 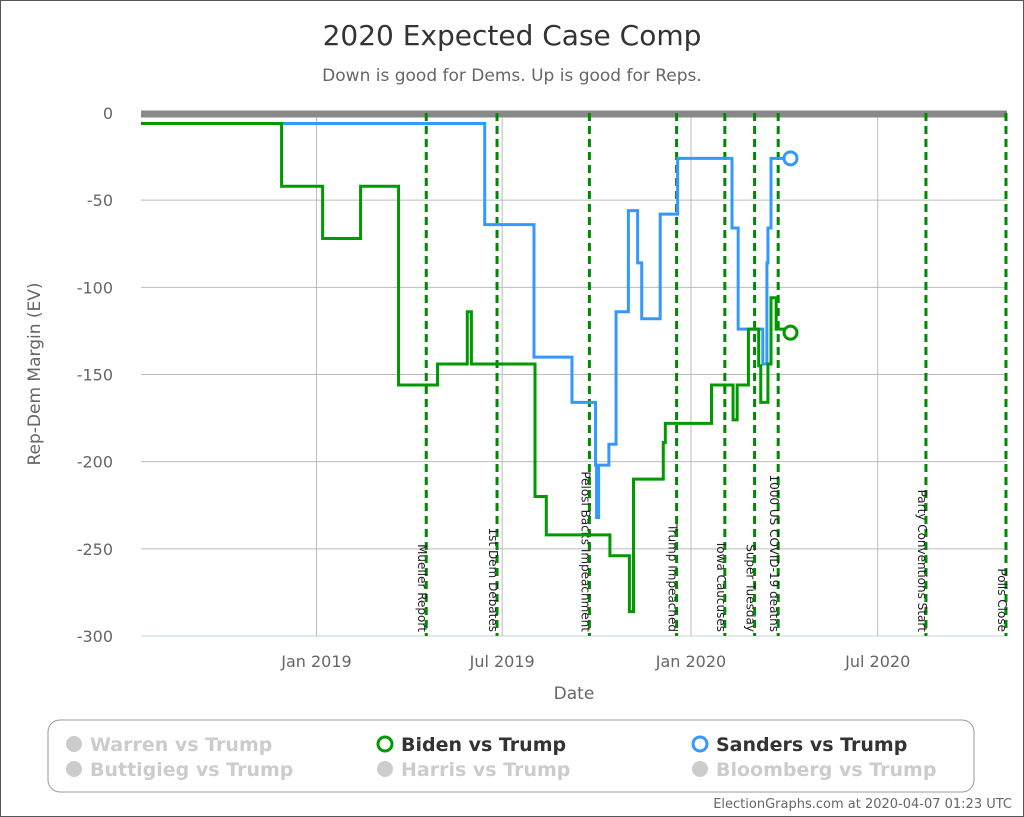 What do you see at coordinates (95, 462) in the screenshot?
I see `y-tick-label: -200` at bounding box center [95, 462].